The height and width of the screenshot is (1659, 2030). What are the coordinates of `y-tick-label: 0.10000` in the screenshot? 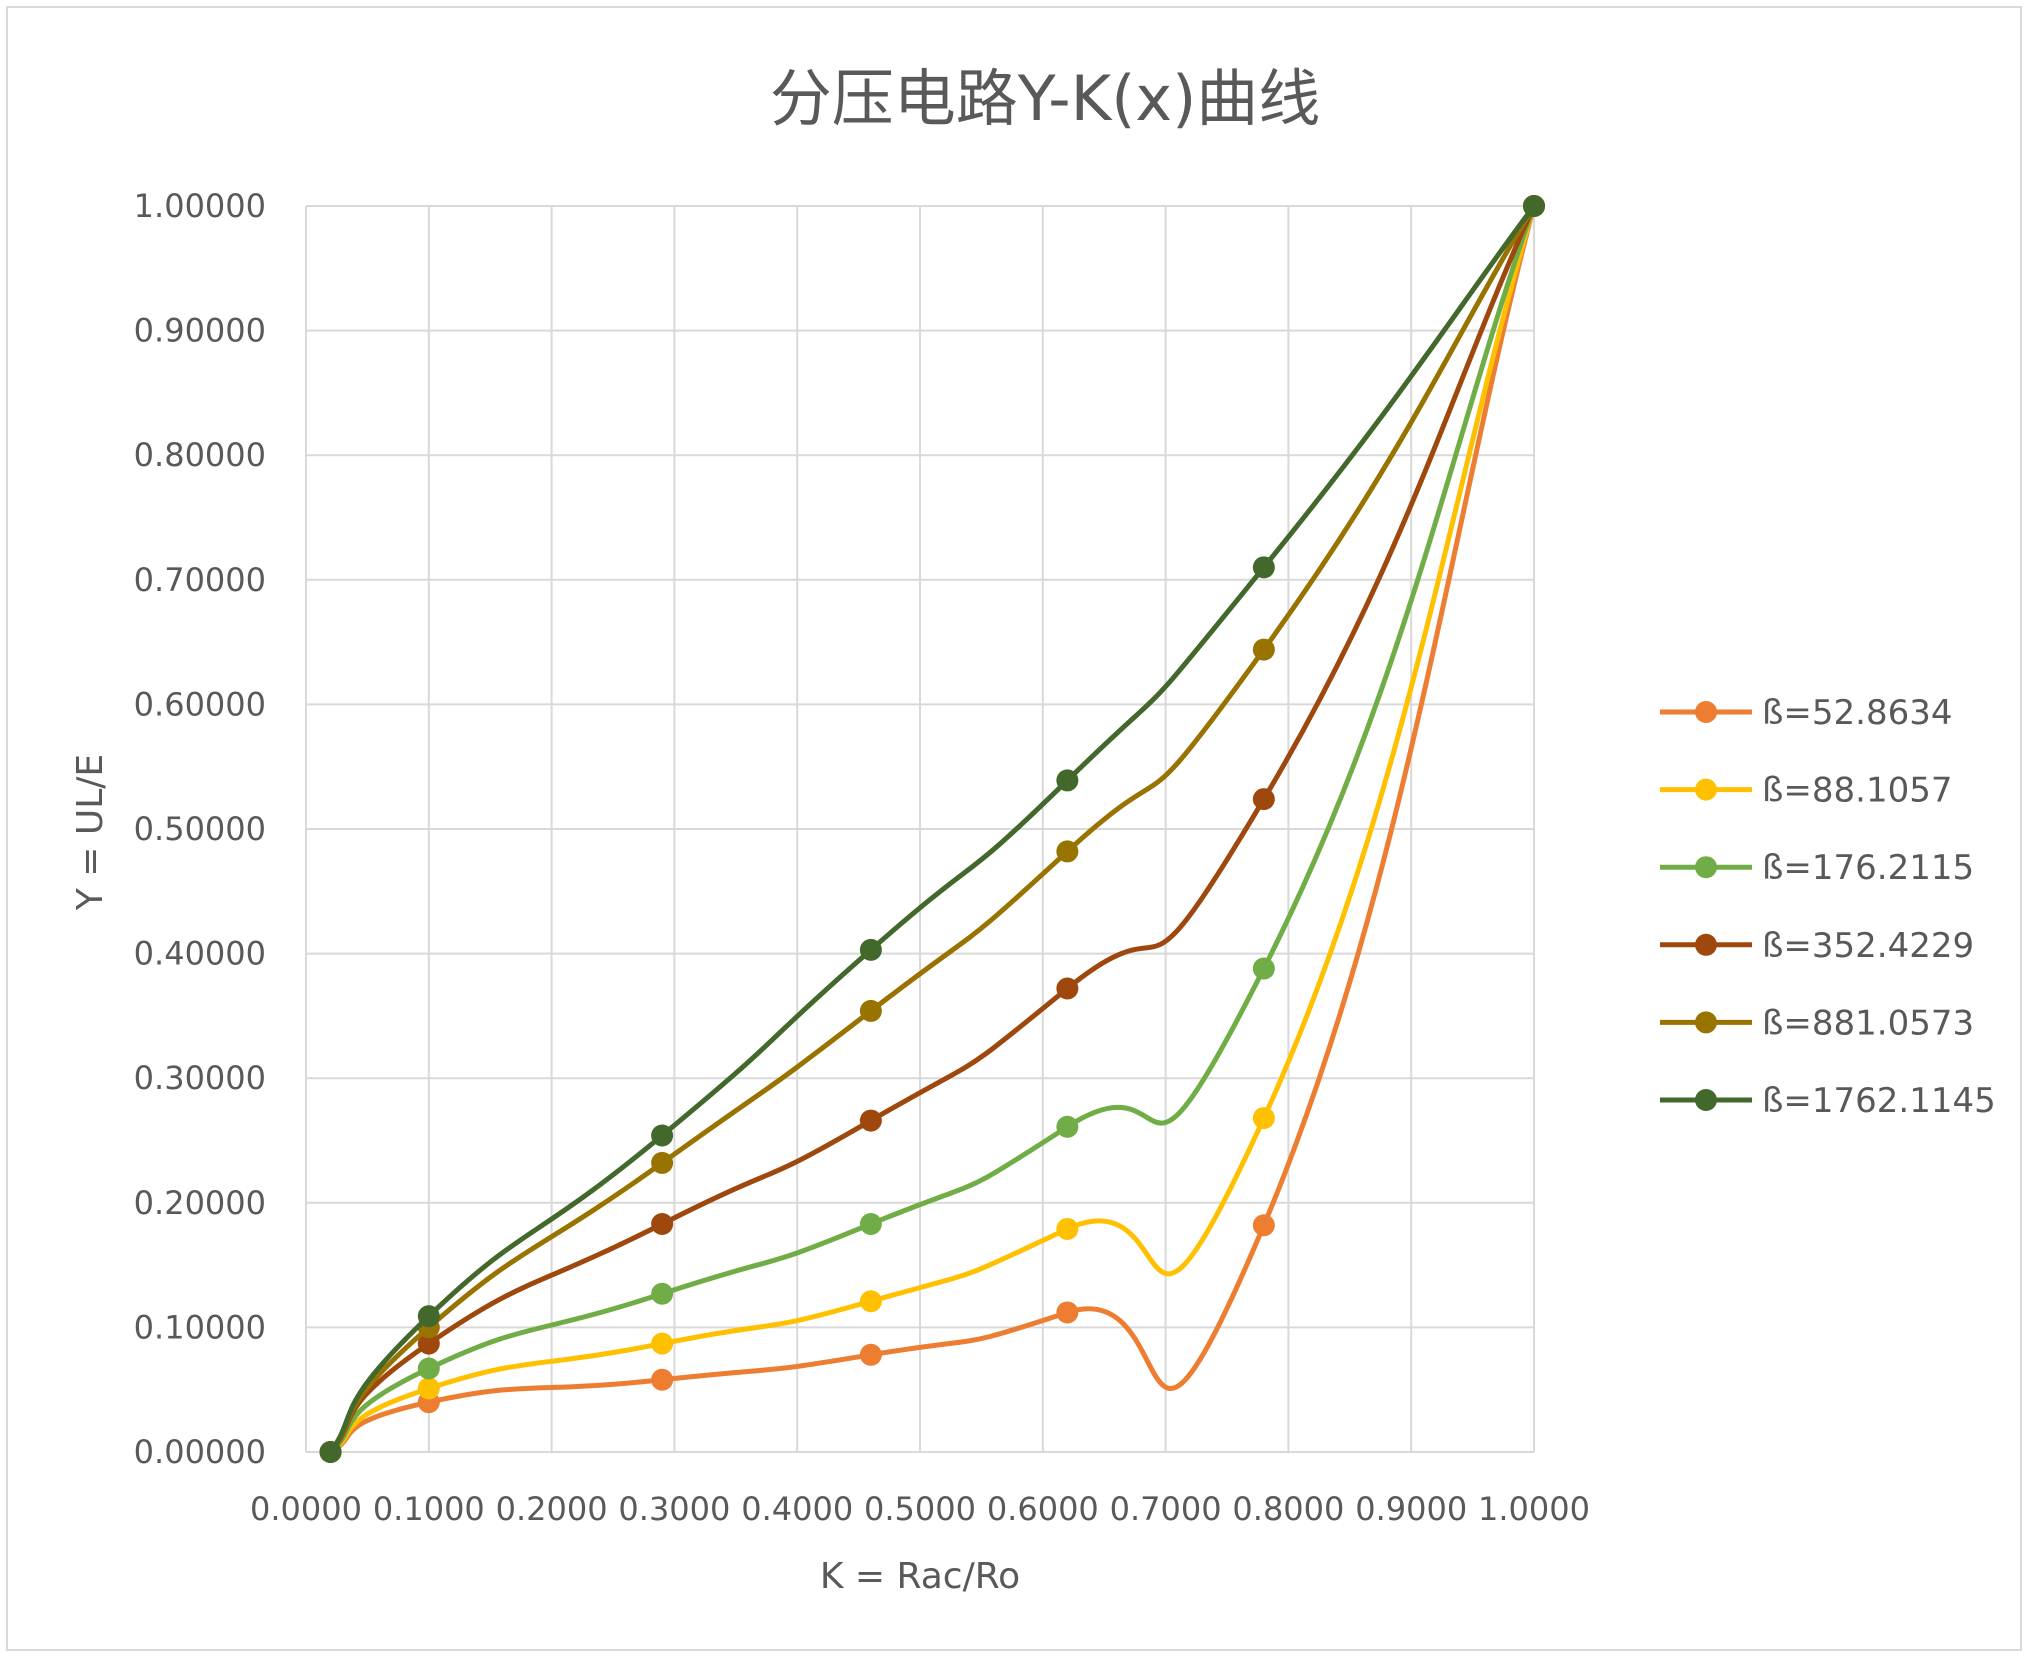 It's located at (200, 1327).